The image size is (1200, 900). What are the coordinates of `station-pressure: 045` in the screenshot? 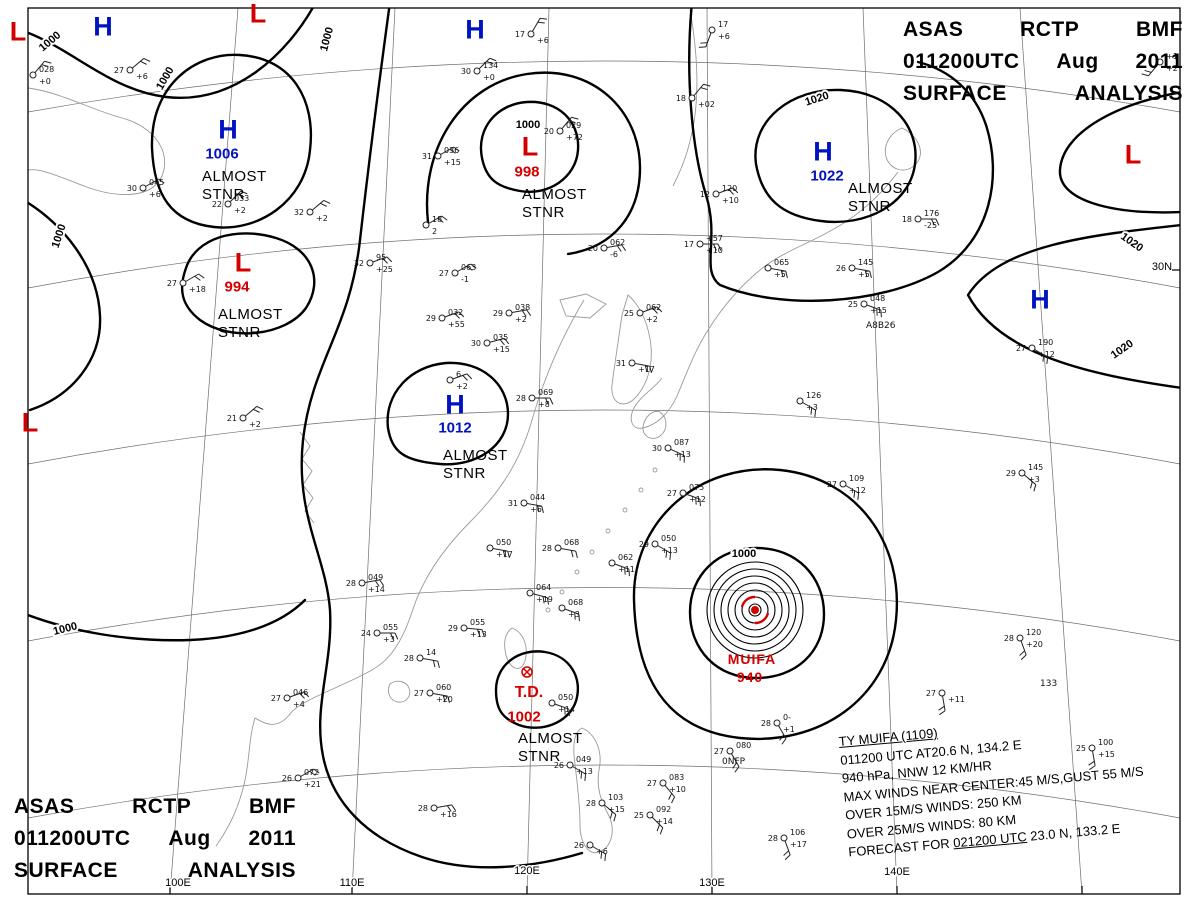 It's located at (156, 182).